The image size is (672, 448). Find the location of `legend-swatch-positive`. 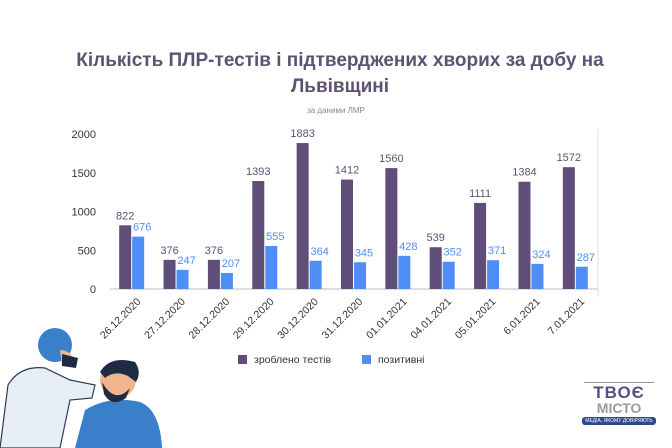

legend-swatch-positive is located at coordinates (366, 359).